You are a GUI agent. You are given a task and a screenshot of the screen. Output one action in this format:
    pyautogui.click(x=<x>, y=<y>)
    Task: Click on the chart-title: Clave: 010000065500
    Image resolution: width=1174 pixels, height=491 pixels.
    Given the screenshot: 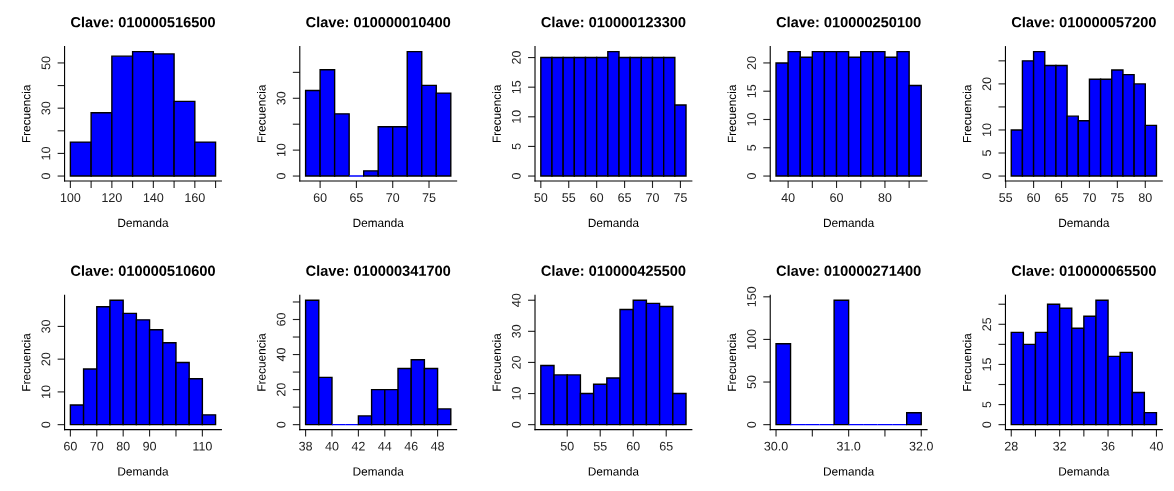 What is the action you would take?
    pyautogui.click(x=1083, y=270)
    